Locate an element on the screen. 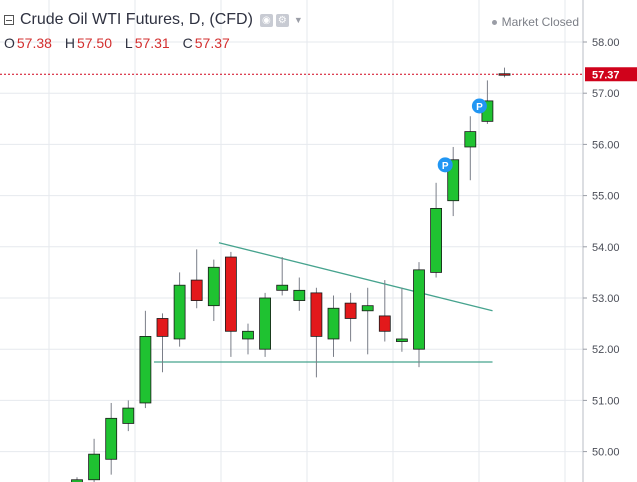  chart-header: Crude Oil WTI Futures, D, (CFD) ◉ ⚙ ▼ is located at coordinates (153, 20).